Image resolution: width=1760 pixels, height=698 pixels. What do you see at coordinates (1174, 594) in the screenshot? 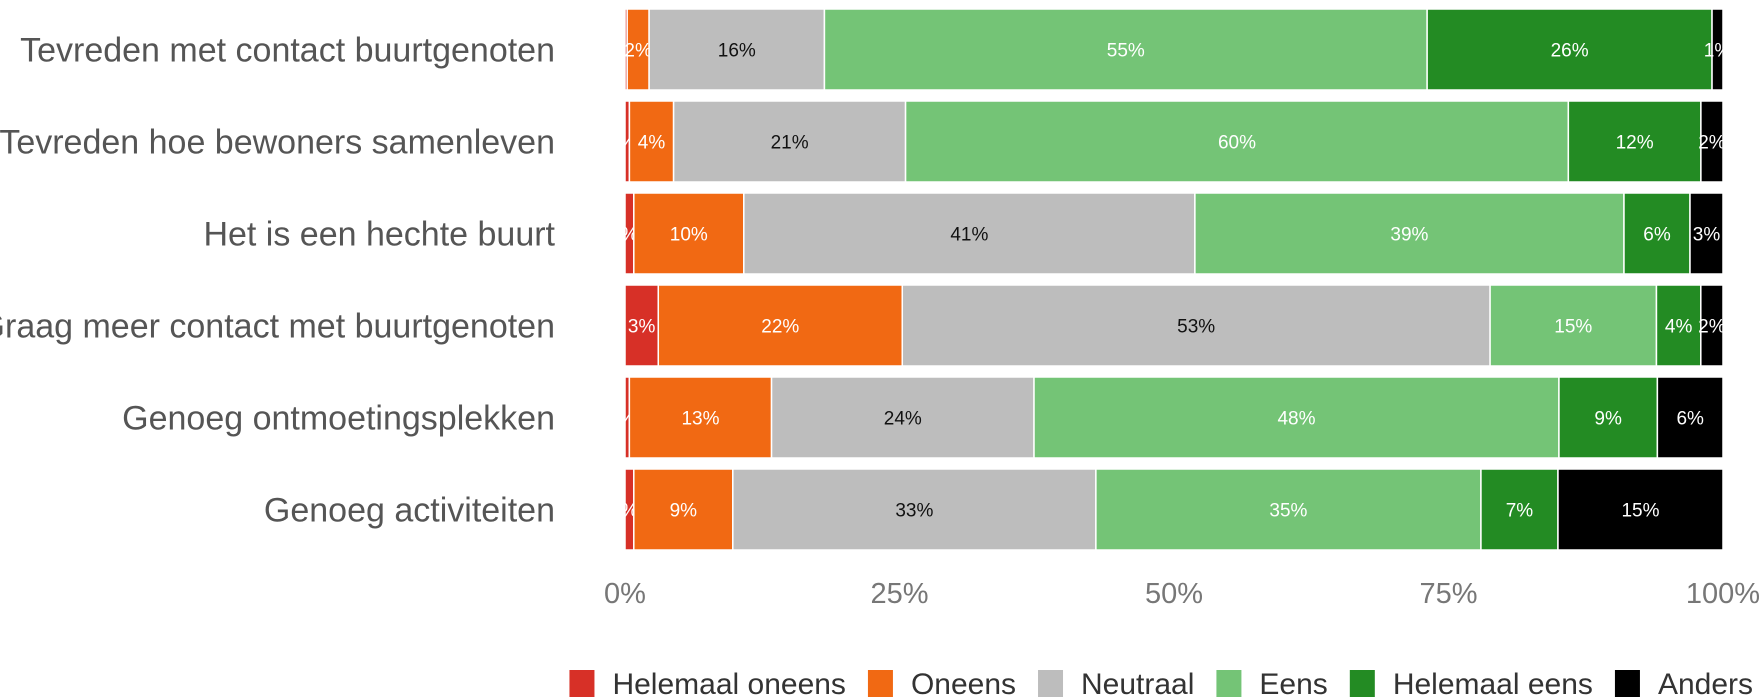
I see `x-tick-label: 50%` at bounding box center [1174, 594].